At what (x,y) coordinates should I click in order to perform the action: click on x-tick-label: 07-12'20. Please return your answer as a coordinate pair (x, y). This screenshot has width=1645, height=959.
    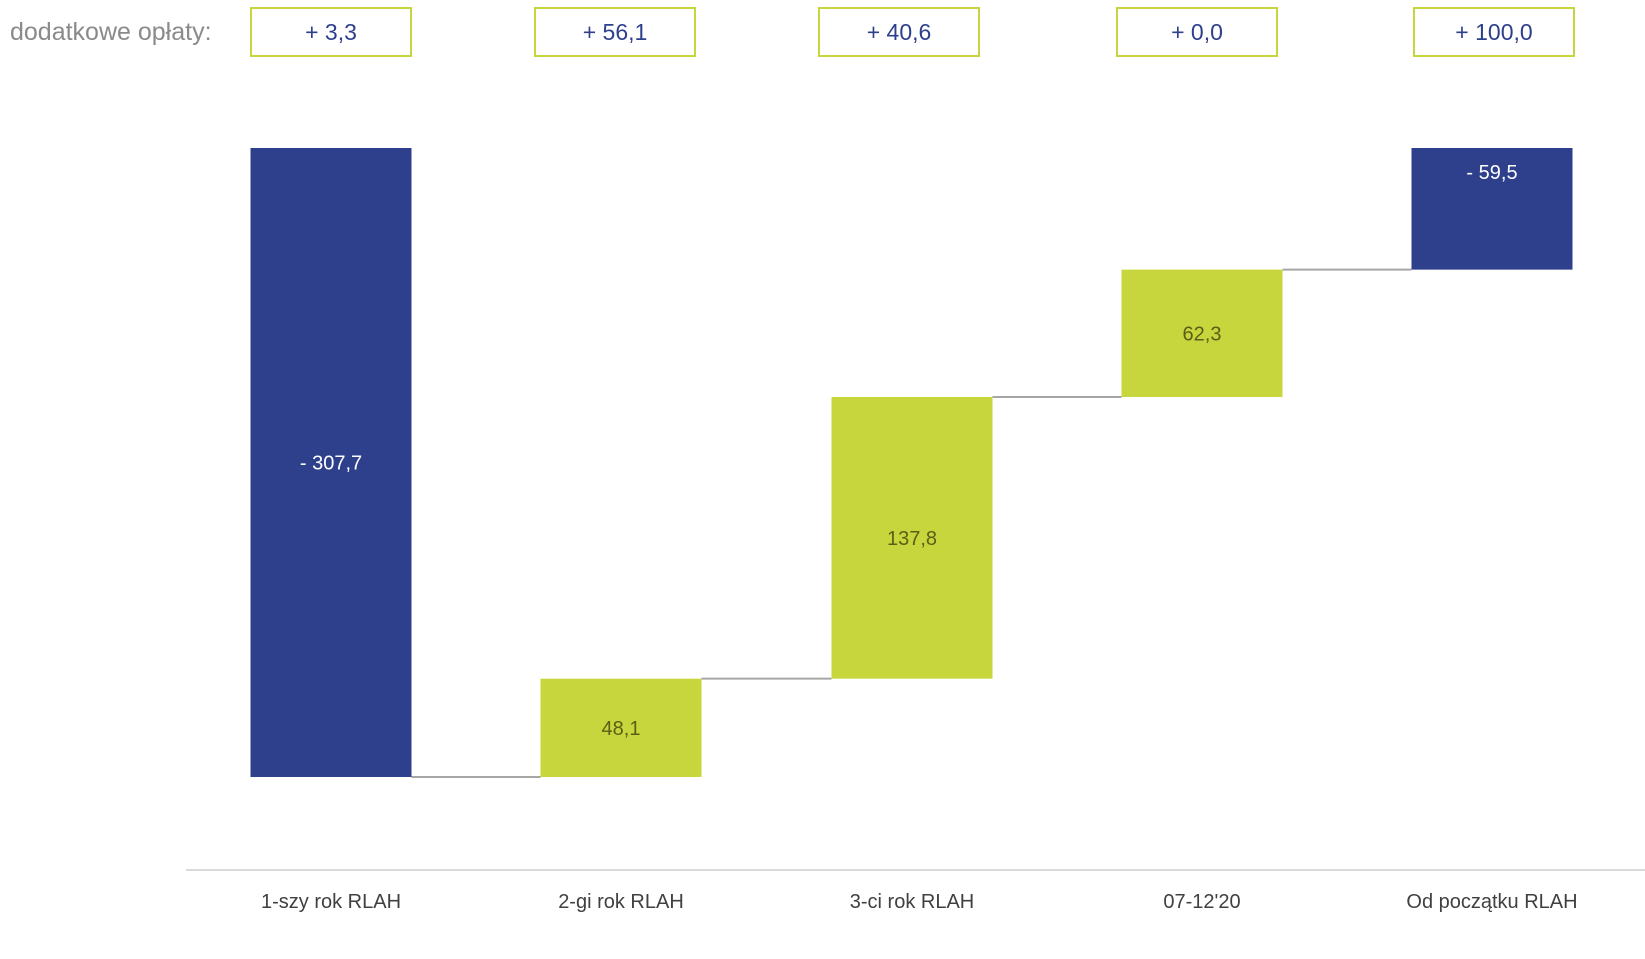
    Looking at the image, I should click on (1201, 902).